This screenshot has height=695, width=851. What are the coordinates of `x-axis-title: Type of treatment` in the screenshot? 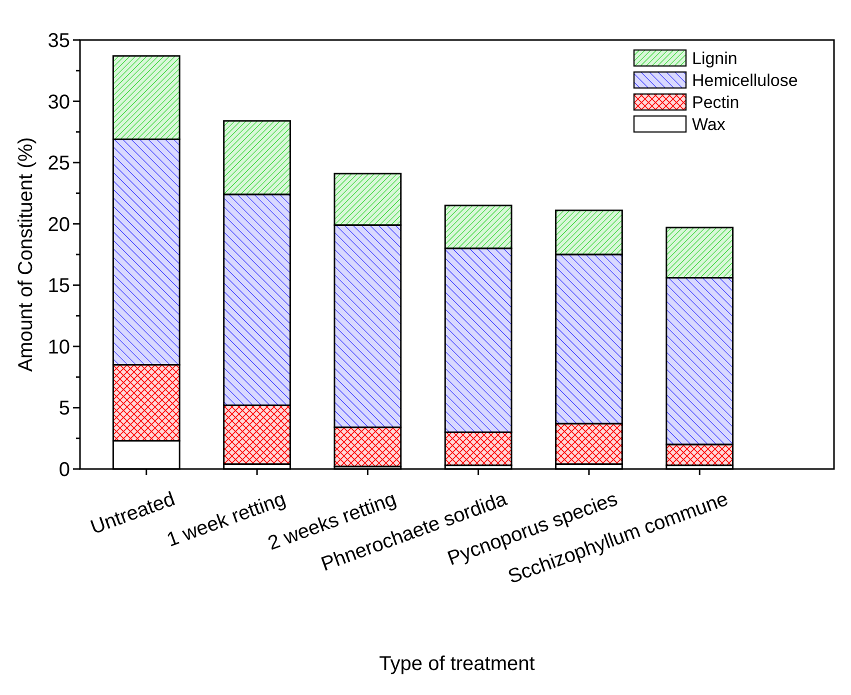 It's located at (457, 664).